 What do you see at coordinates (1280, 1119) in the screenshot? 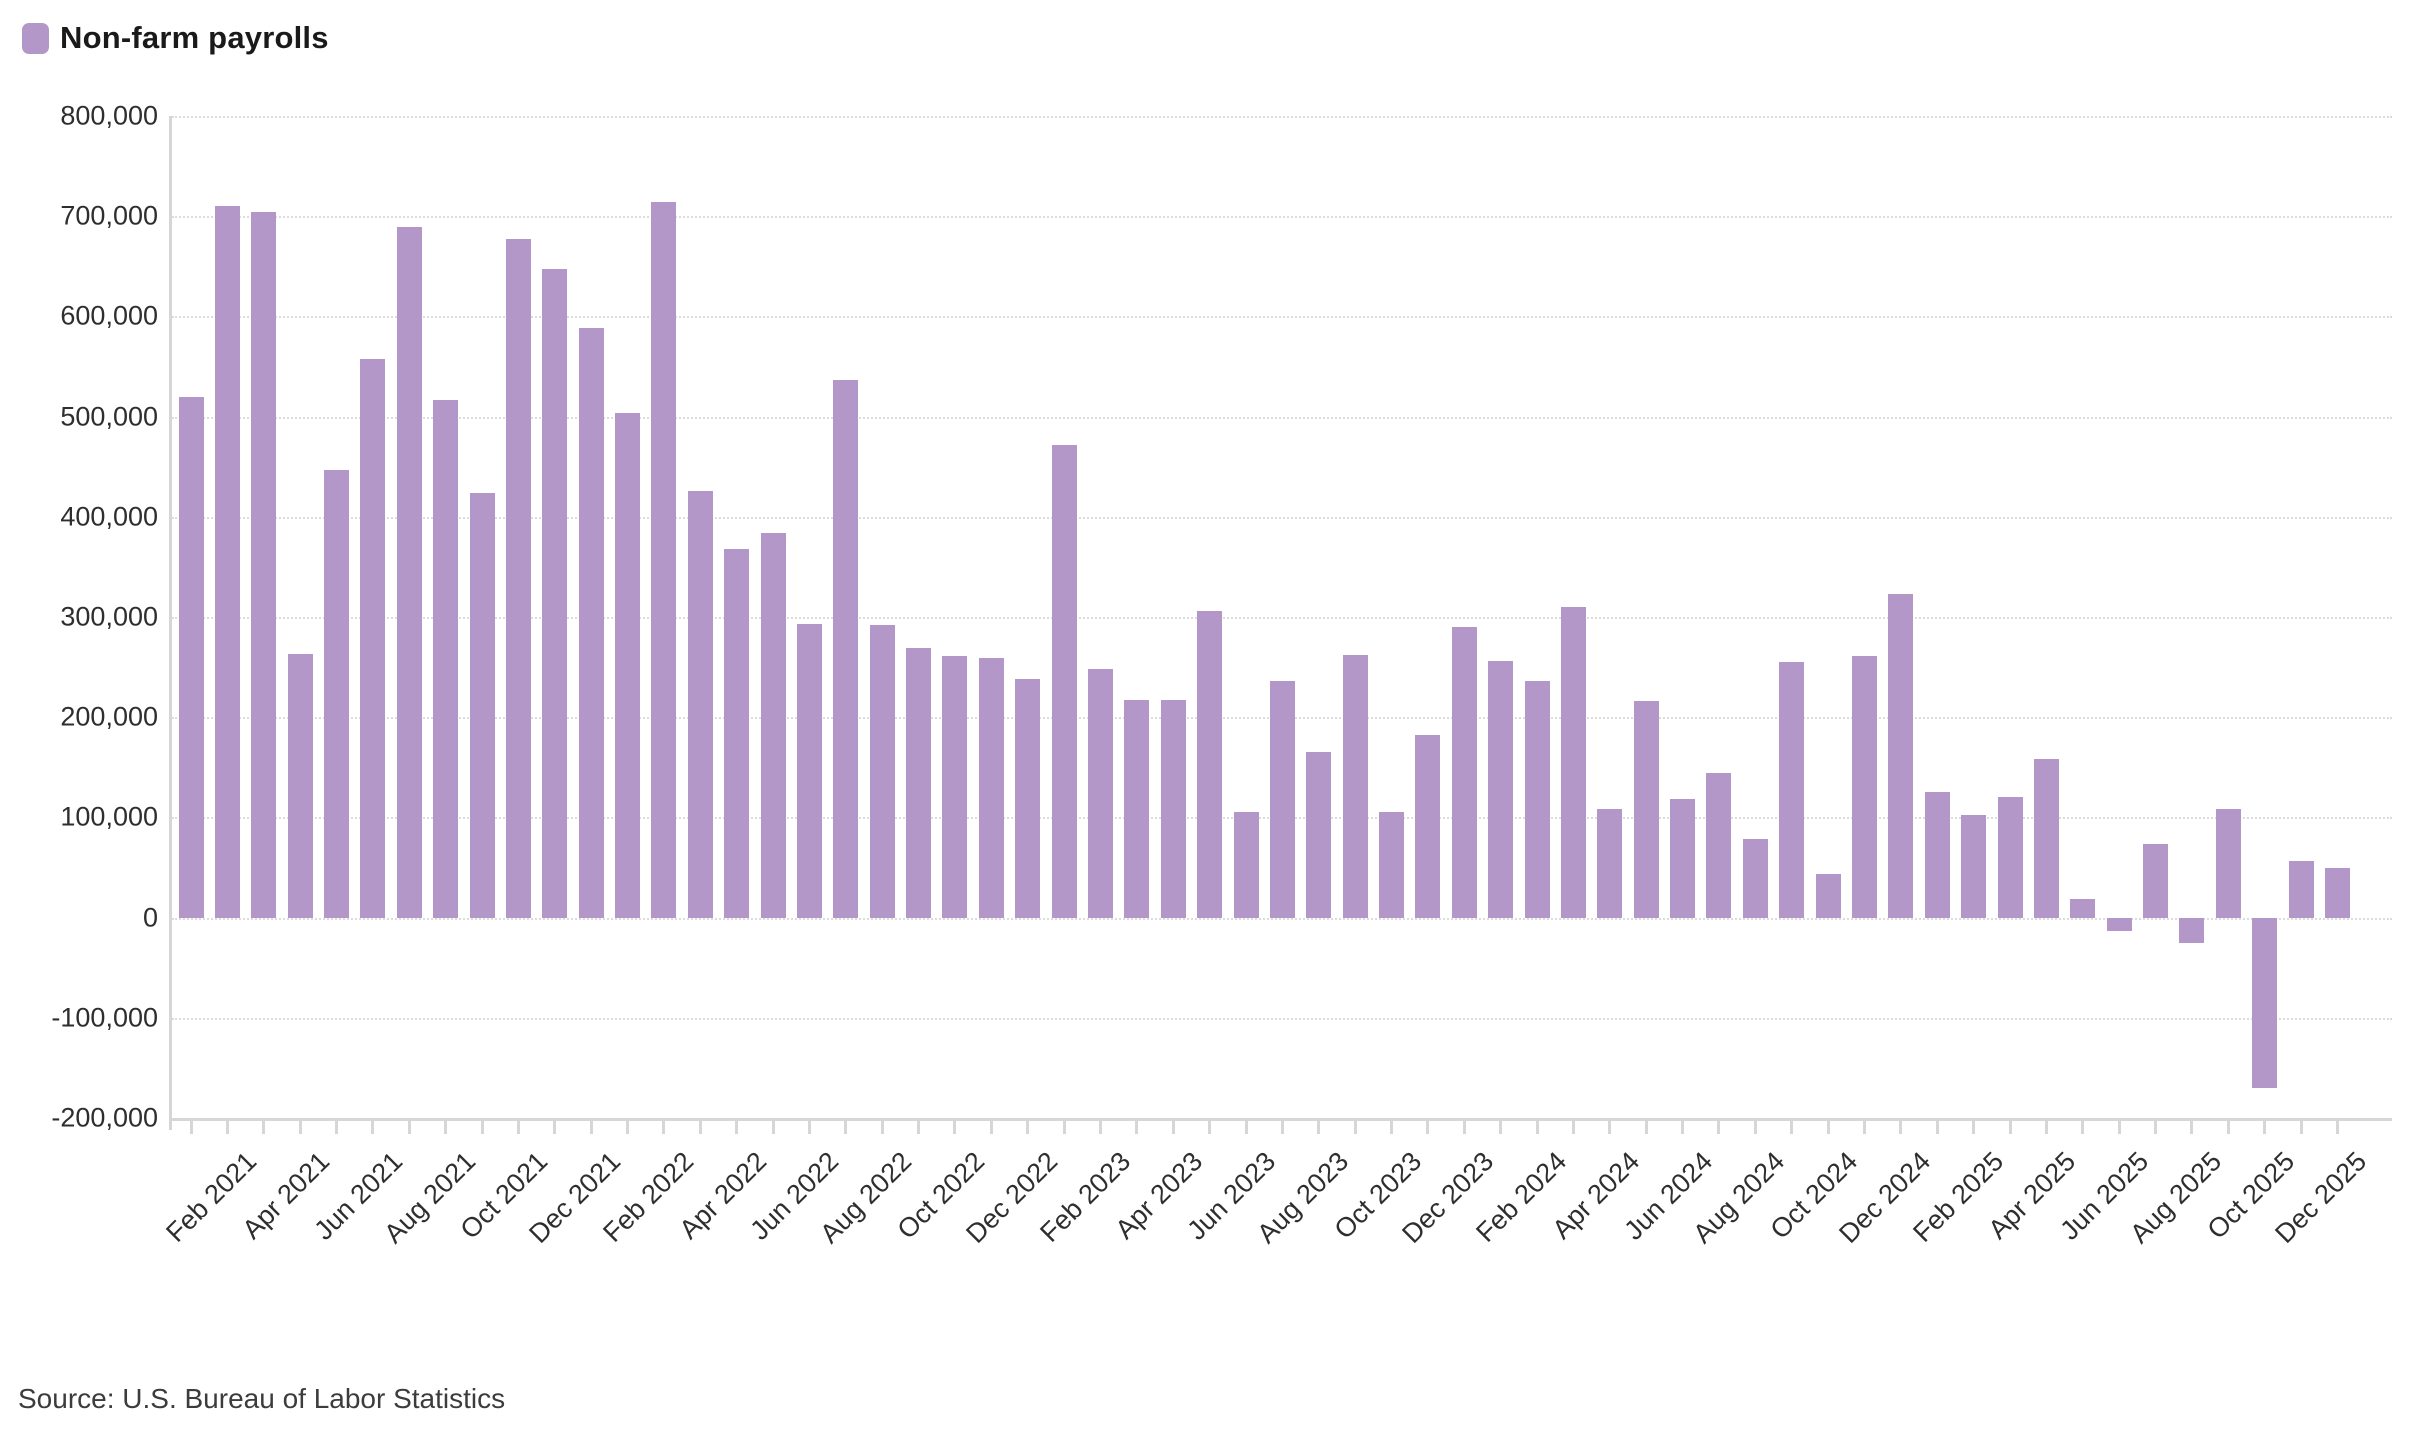
I see `x-axis-line` at bounding box center [1280, 1119].